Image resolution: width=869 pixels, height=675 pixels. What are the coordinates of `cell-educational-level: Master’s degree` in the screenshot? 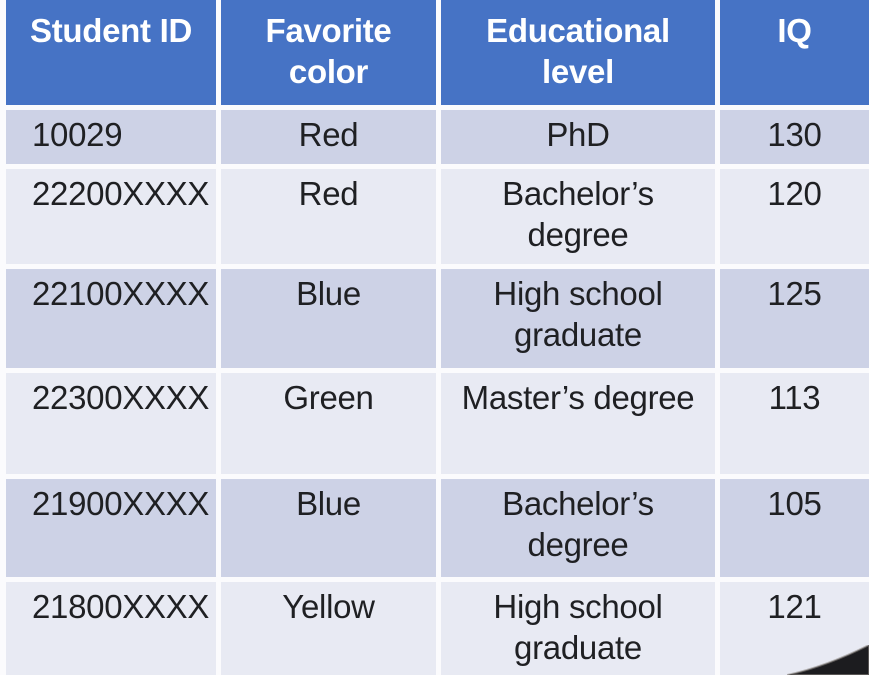 It's located at (578, 423).